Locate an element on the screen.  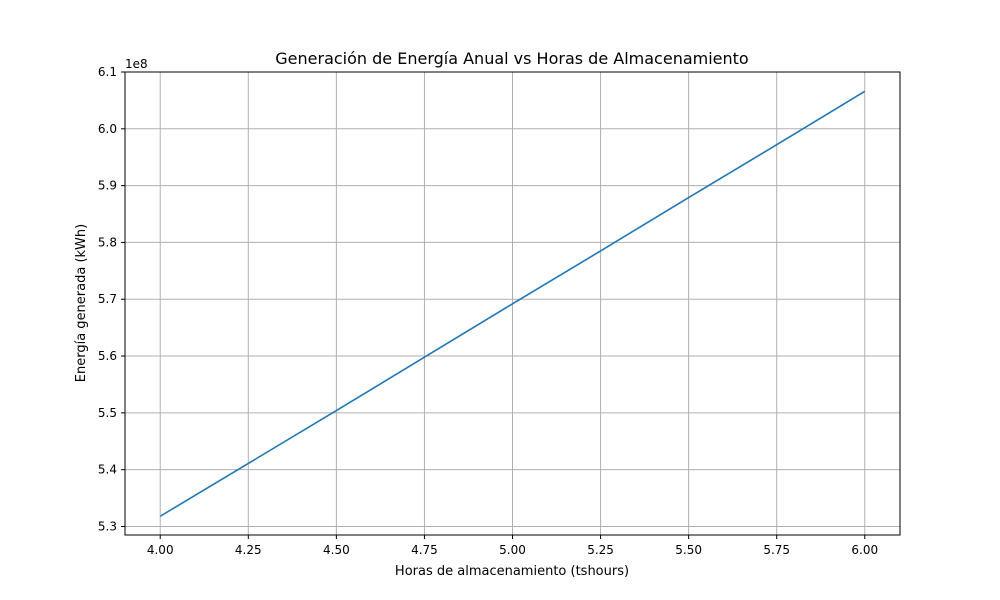
y-tick-label: 6.0 is located at coordinates (107, 129).